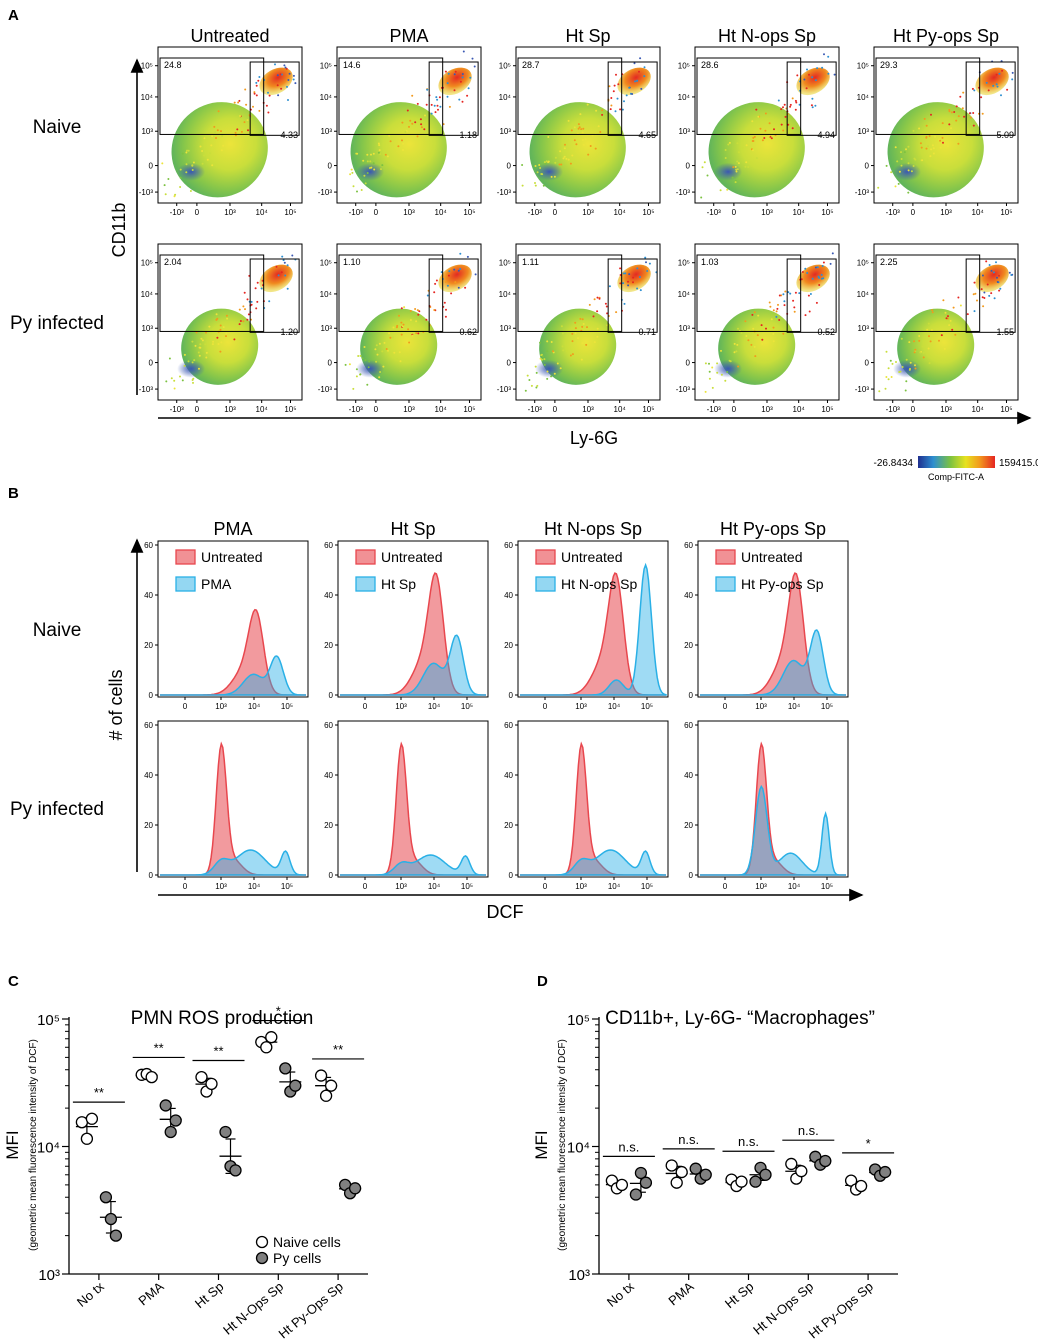  Describe the element at coordinates (725, 584) in the screenshot. I see `legend-treated-swatch` at that location.